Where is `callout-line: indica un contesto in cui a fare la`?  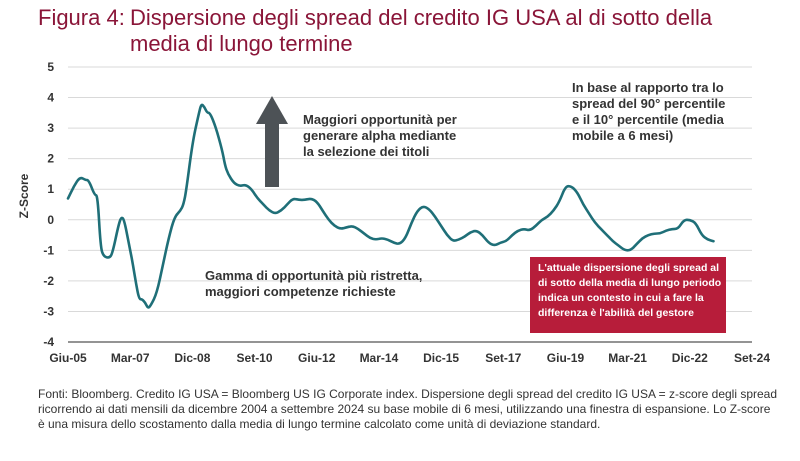
callout-line: indica un contesto in cui a fare la is located at coordinates (621, 298).